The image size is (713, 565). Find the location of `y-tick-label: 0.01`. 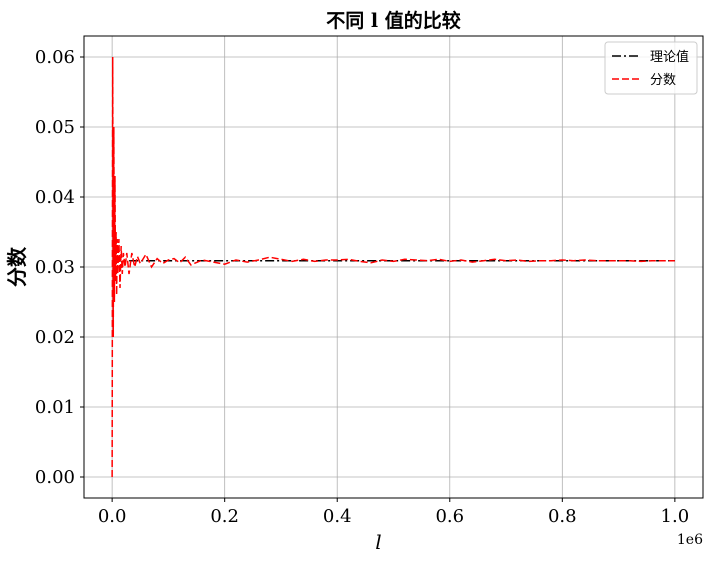

y-tick-label: 0.01 is located at coordinates (55, 407).